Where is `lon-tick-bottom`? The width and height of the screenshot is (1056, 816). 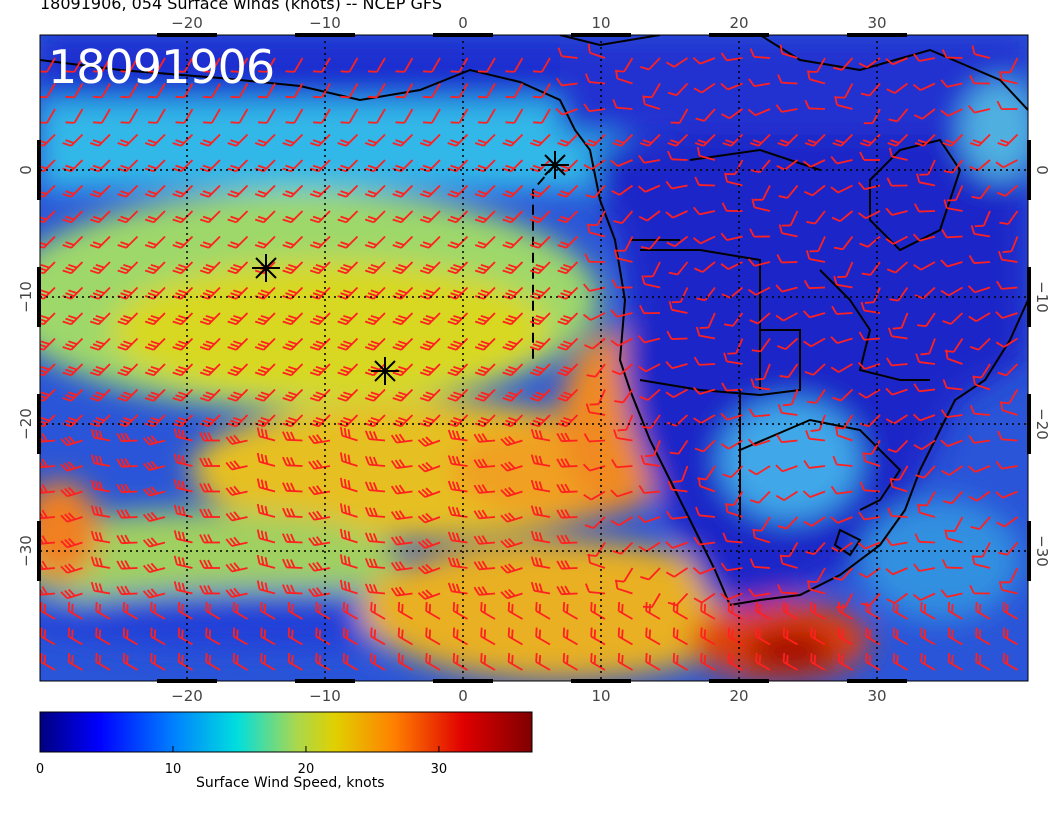
lon-tick-bottom is located at coordinates (877, 681).